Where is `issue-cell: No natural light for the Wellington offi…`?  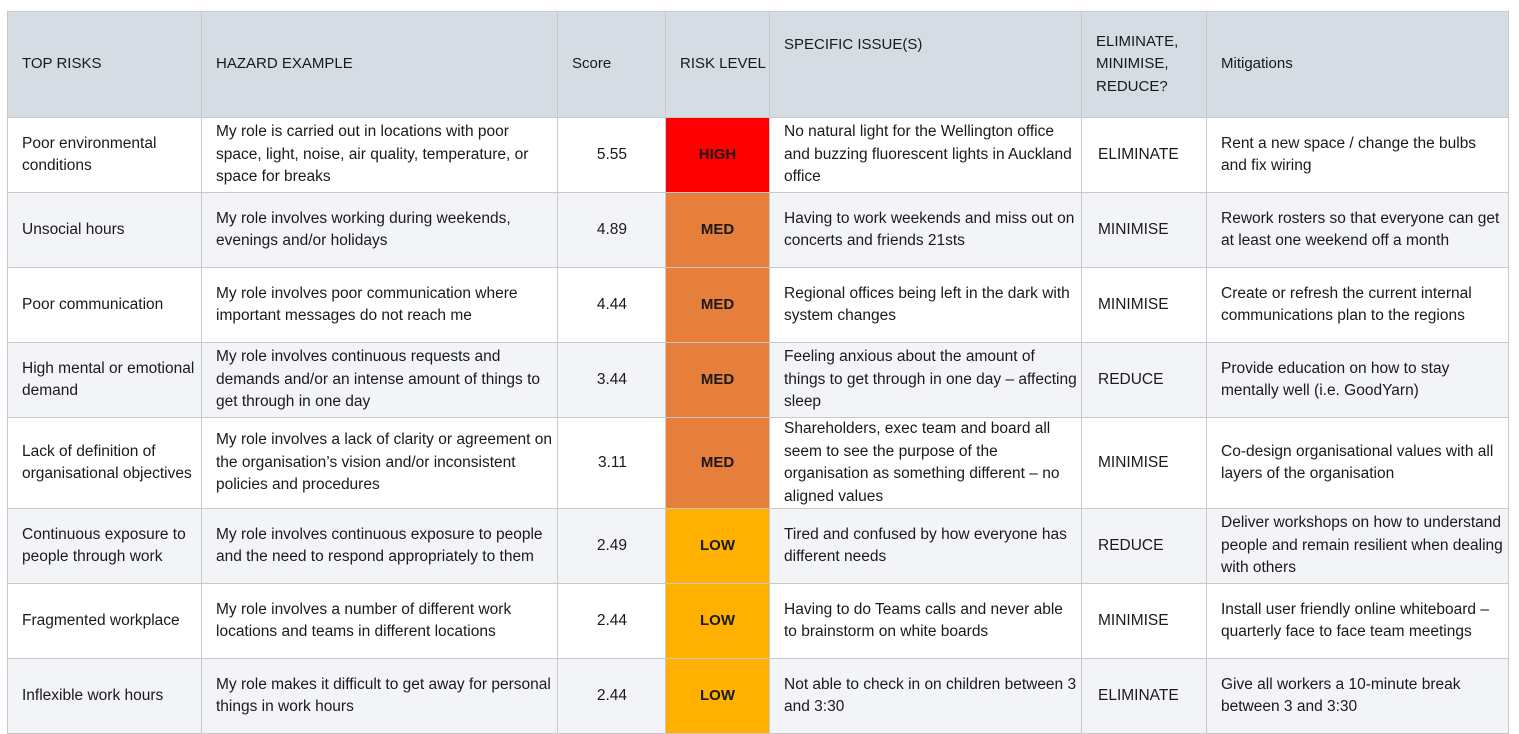
issue-cell: No natural light for the Wellington offi… is located at coordinates (925, 155).